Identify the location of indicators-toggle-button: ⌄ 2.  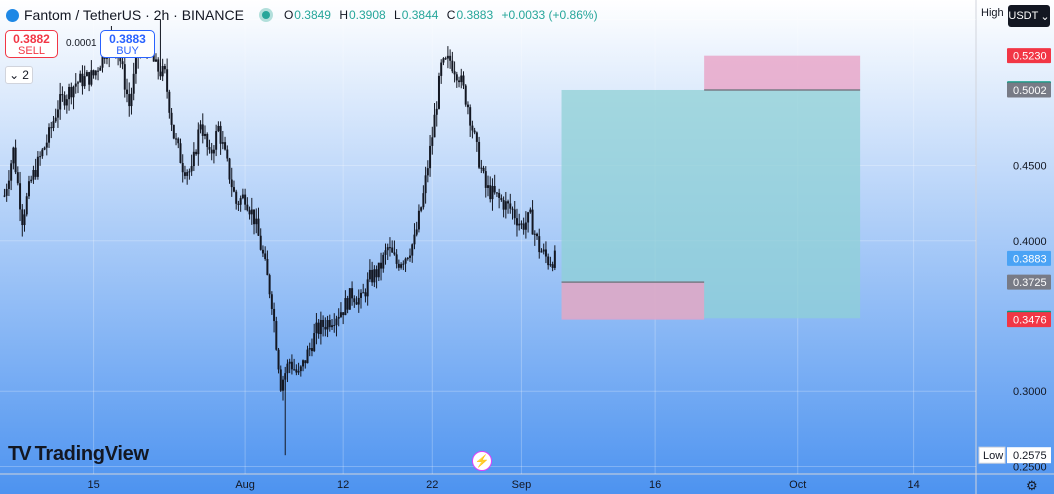
(19, 75).